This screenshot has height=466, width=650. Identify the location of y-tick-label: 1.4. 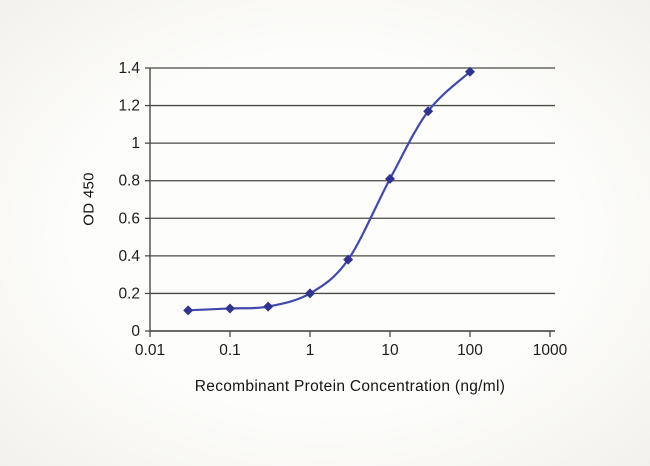
(129, 68).